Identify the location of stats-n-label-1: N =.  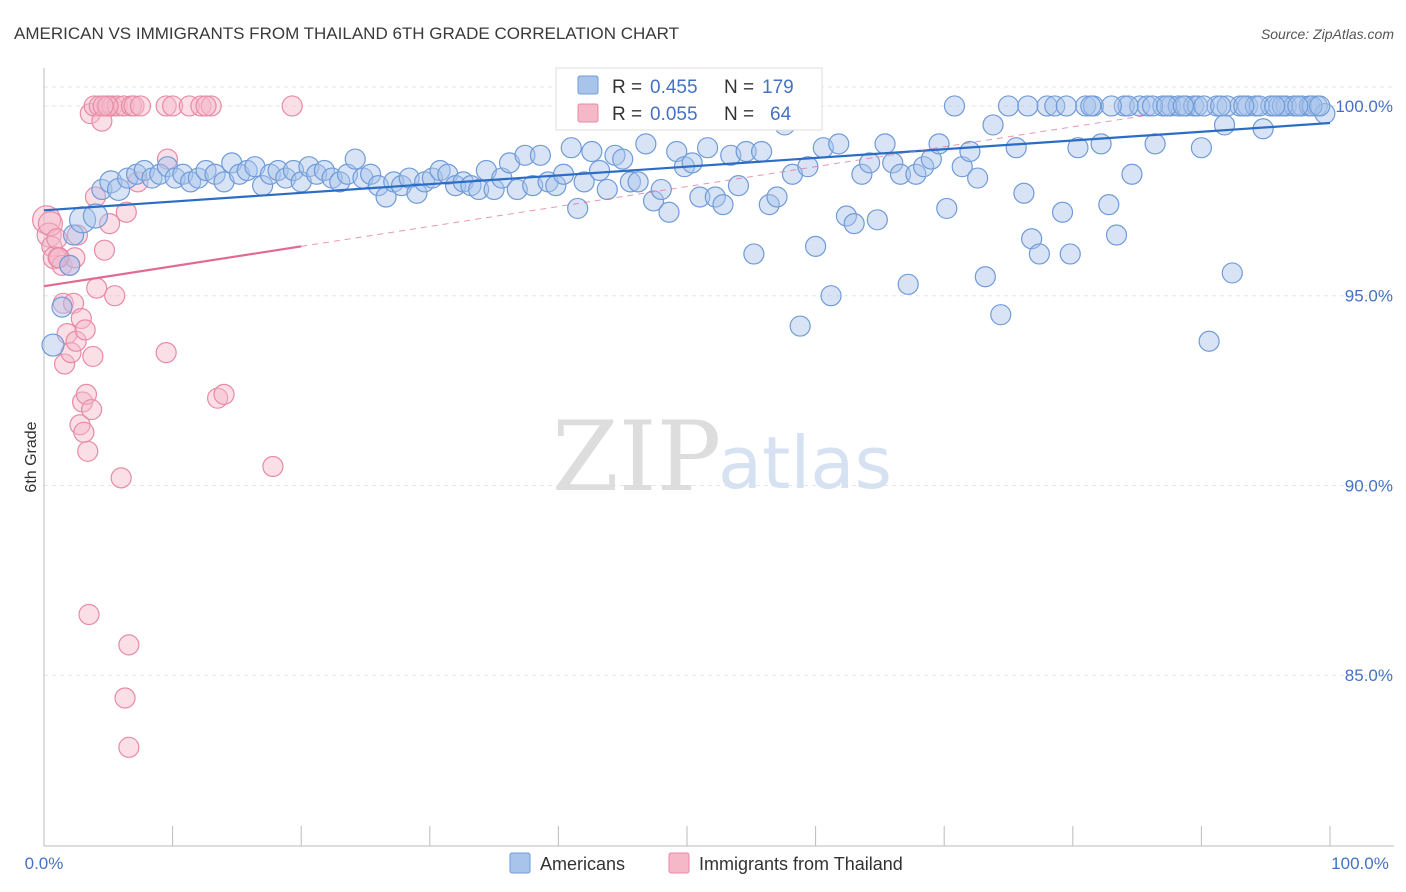
(739, 87).